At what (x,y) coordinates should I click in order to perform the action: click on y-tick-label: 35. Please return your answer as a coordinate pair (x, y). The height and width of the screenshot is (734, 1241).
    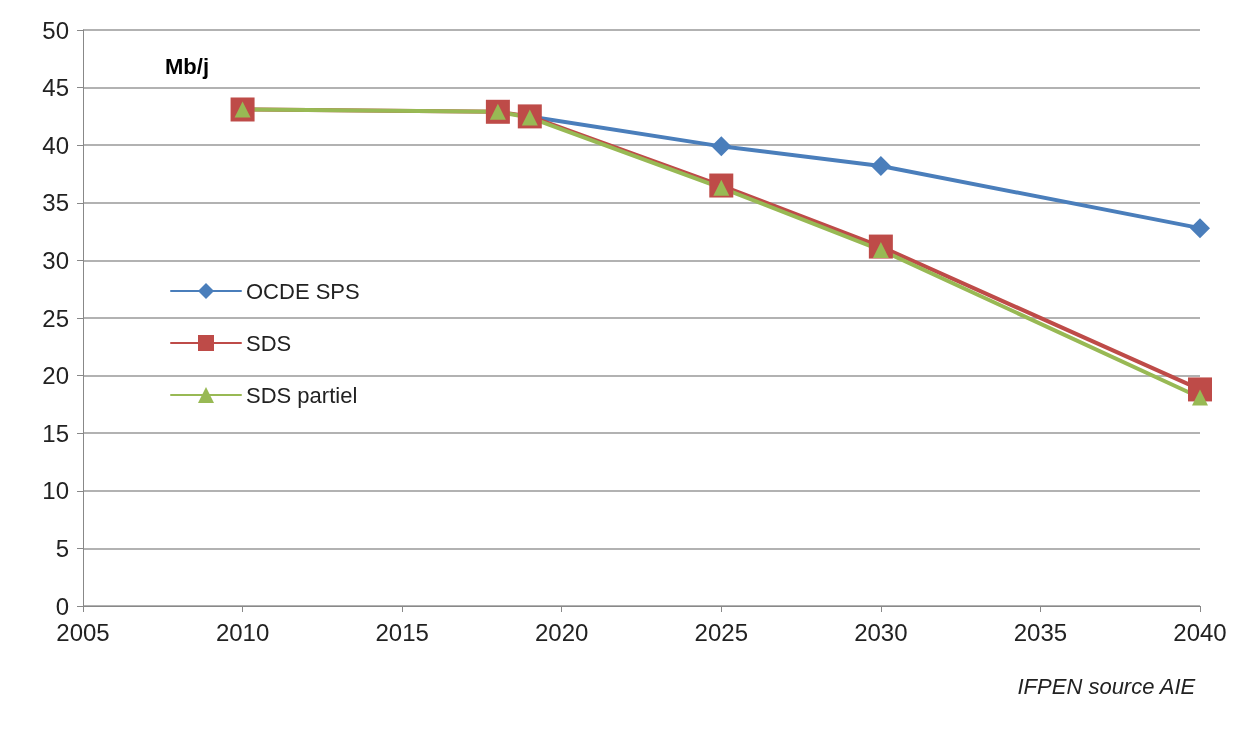
    Looking at the image, I should click on (55, 203).